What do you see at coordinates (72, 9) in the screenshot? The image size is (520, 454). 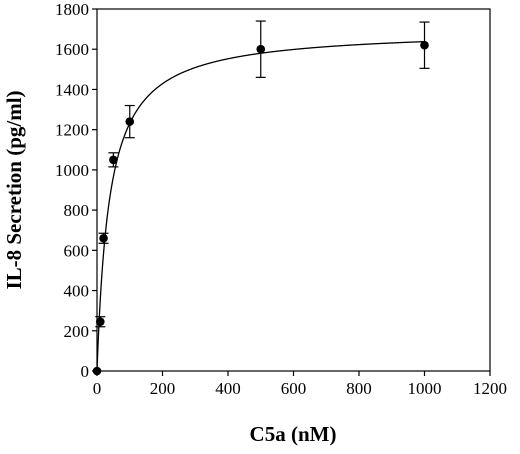 I see `y-tick-label: 1800` at bounding box center [72, 9].